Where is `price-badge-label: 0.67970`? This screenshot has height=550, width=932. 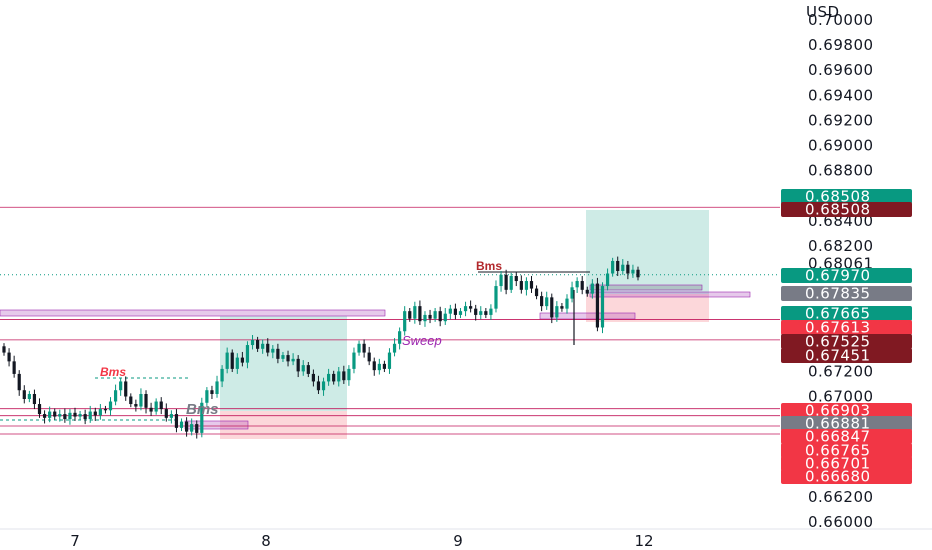
price-badge-label: 0.67970 is located at coordinates (838, 276).